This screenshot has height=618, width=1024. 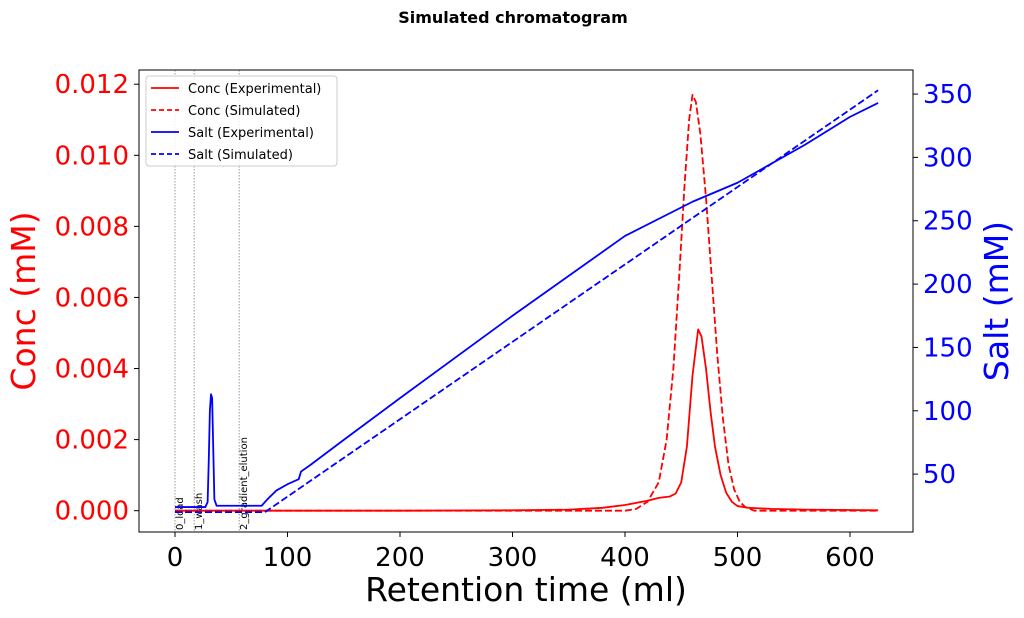 I want to click on y-axis-right: 50 100 150 200 250 300 350, so click(x=943, y=285).